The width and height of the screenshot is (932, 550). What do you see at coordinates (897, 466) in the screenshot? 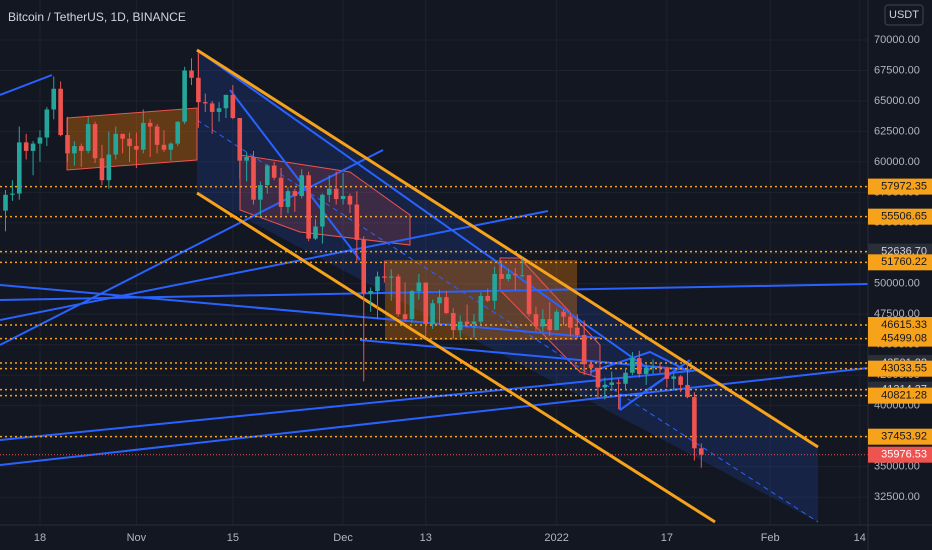
I see `y-tick-label: 35000.00` at bounding box center [897, 466].